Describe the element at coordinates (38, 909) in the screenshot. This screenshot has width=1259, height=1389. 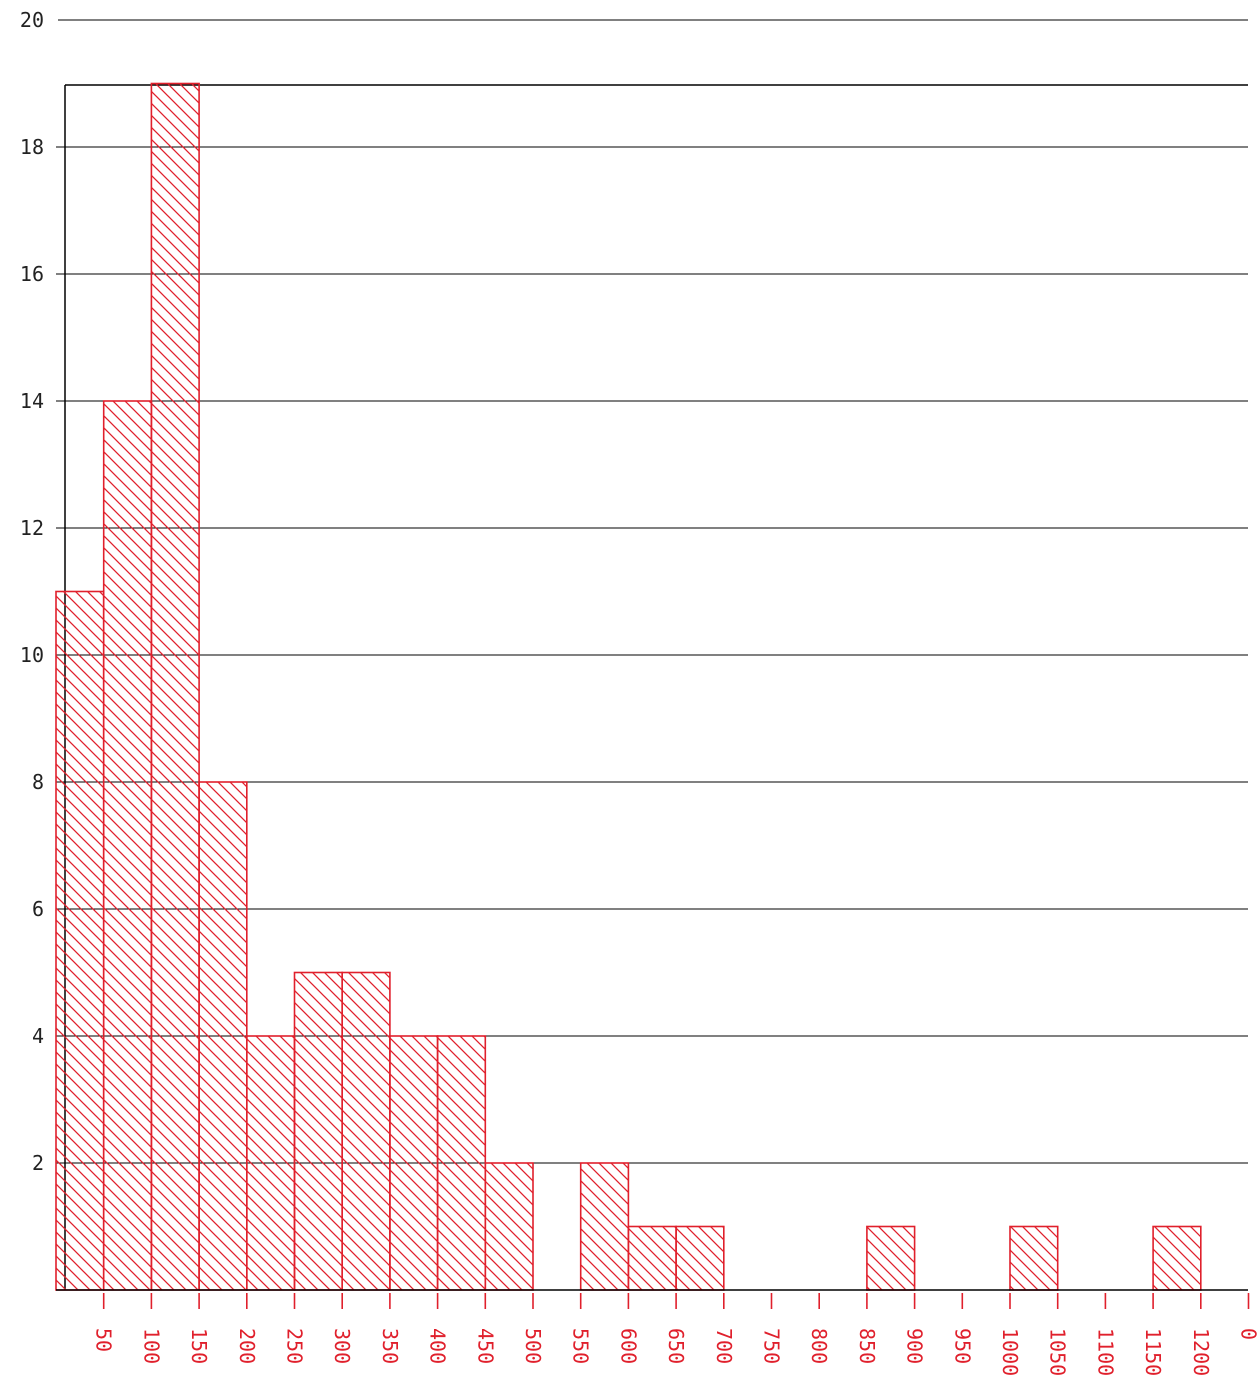
I see `y-tick-label: 6` at that location.